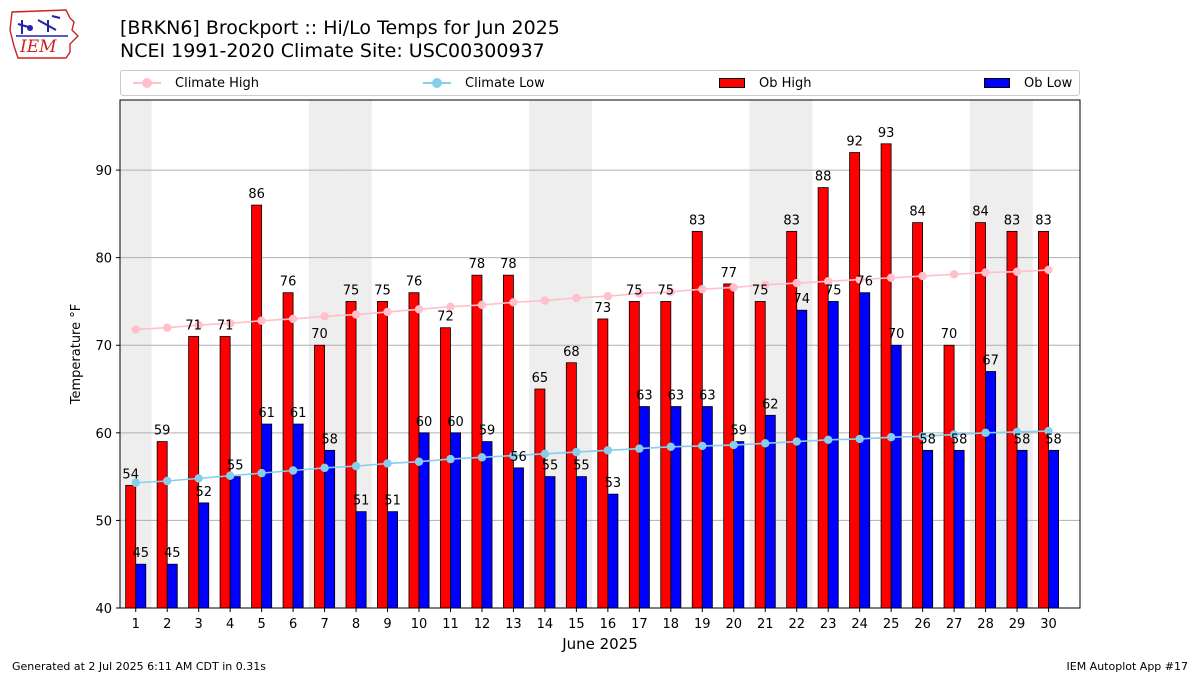  What do you see at coordinates (487, 431) in the screenshot?
I see `data-label-ob-low-day-12: 59` at bounding box center [487, 431].